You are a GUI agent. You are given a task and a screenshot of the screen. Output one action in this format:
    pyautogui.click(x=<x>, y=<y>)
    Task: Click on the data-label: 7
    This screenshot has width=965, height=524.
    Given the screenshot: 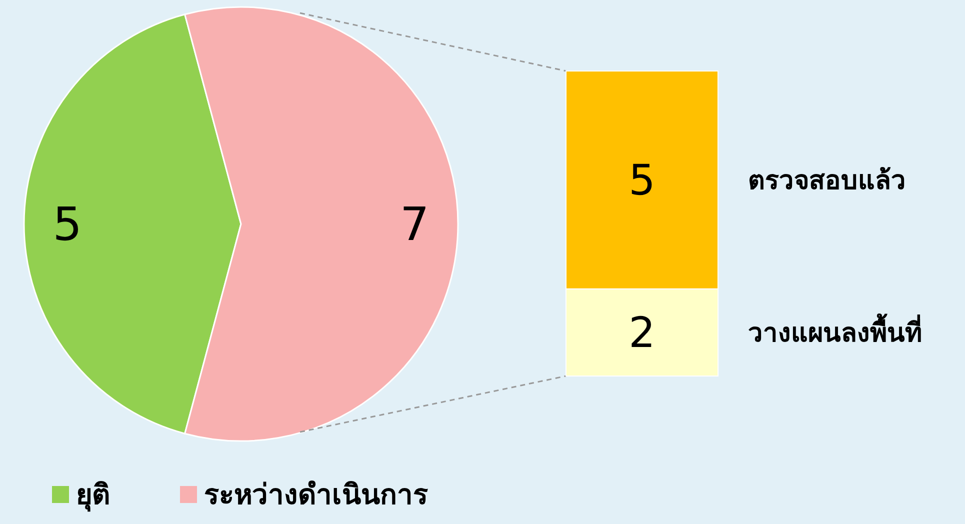 What is the action you would take?
    pyautogui.click(x=415, y=224)
    